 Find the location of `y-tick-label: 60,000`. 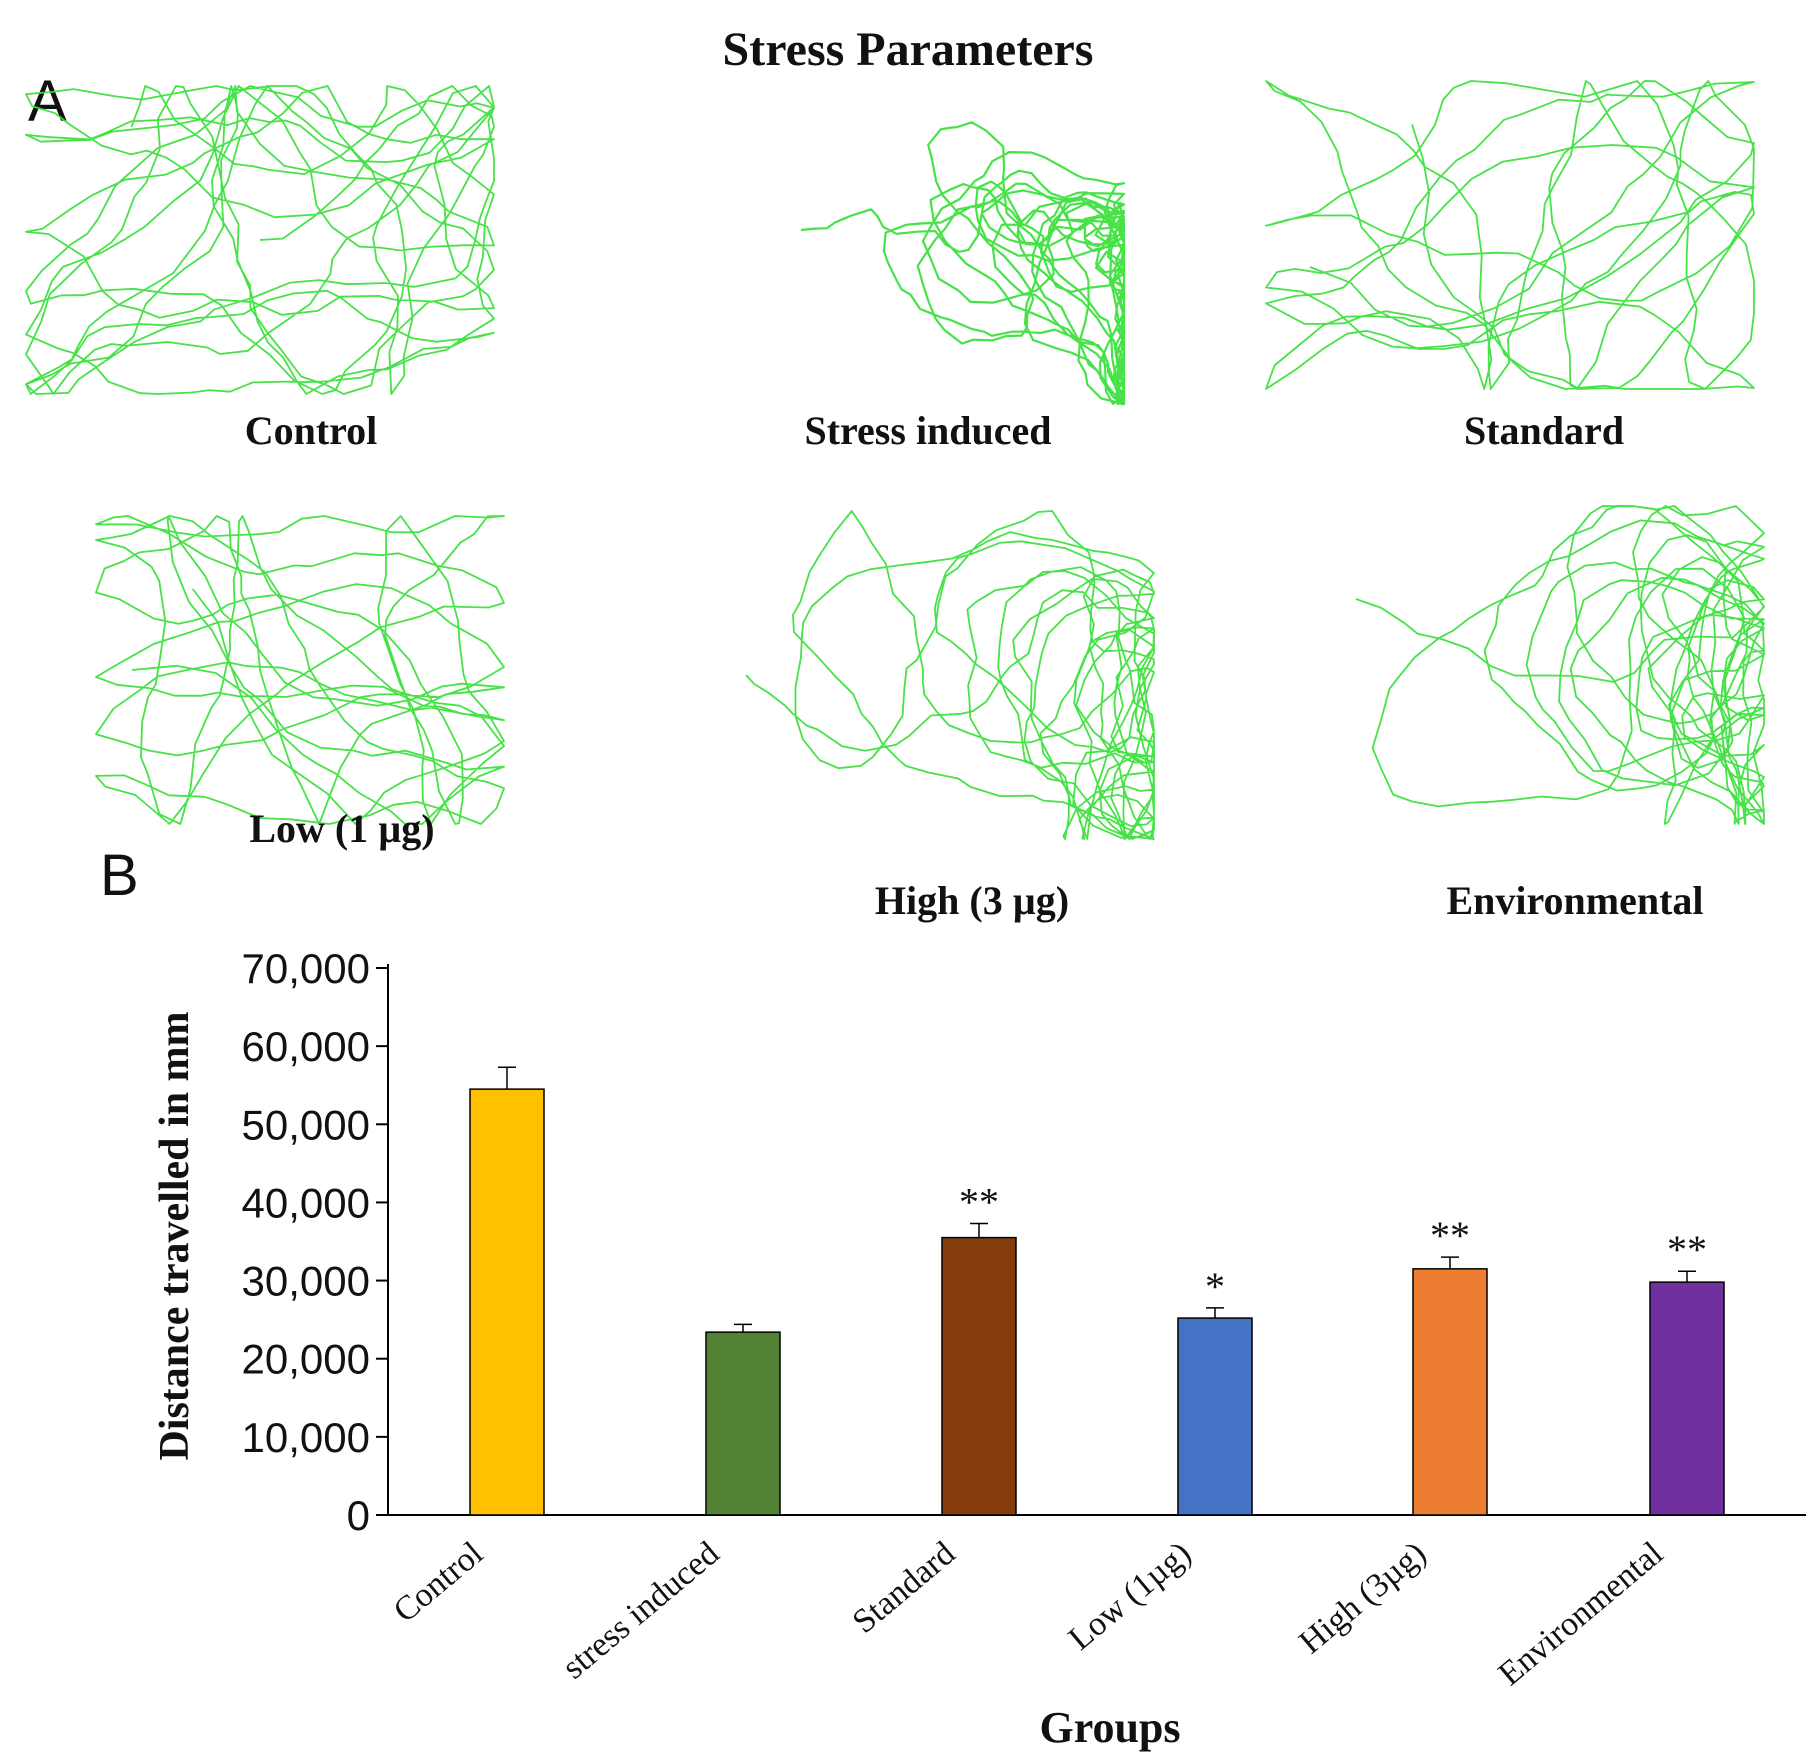

y-tick-label: 60,000 is located at coordinates (306, 1046).